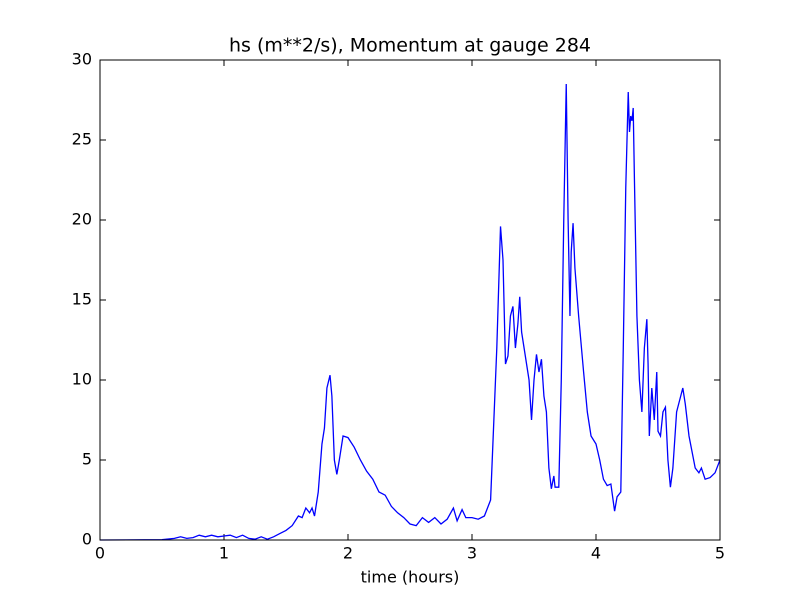 The height and width of the screenshot is (600, 800). What do you see at coordinates (472, 553) in the screenshot?
I see `x-tick-label: 3` at bounding box center [472, 553].